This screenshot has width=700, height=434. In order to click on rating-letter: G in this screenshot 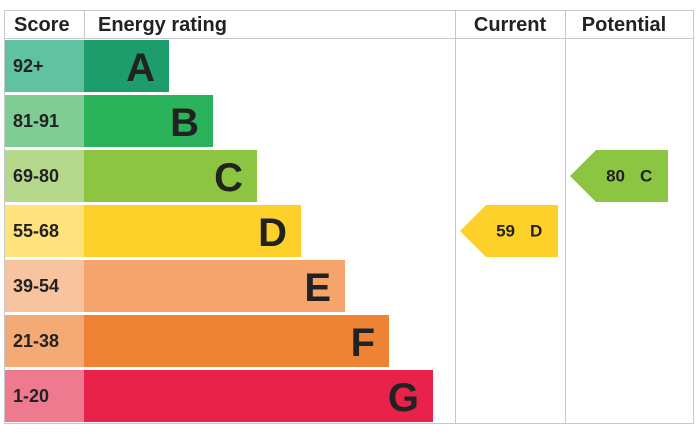, I will do `click(403, 398)`.